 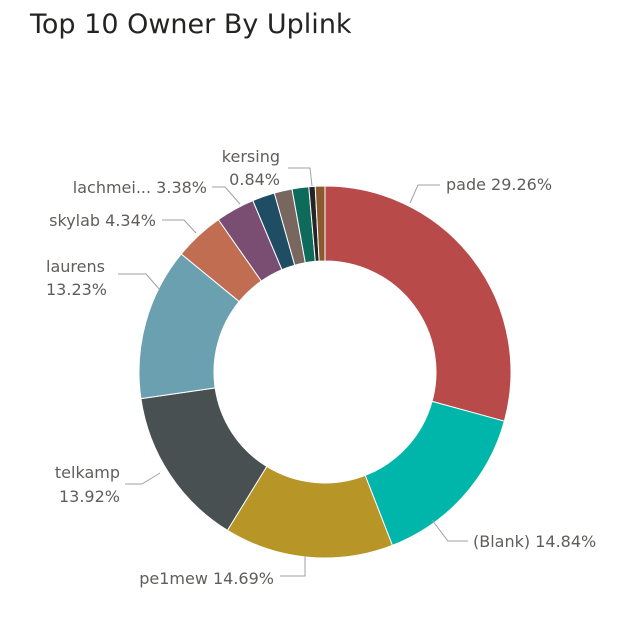 I want to click on slice-label-blank: (Blank) 14.84%, so click(x=534, y=541).